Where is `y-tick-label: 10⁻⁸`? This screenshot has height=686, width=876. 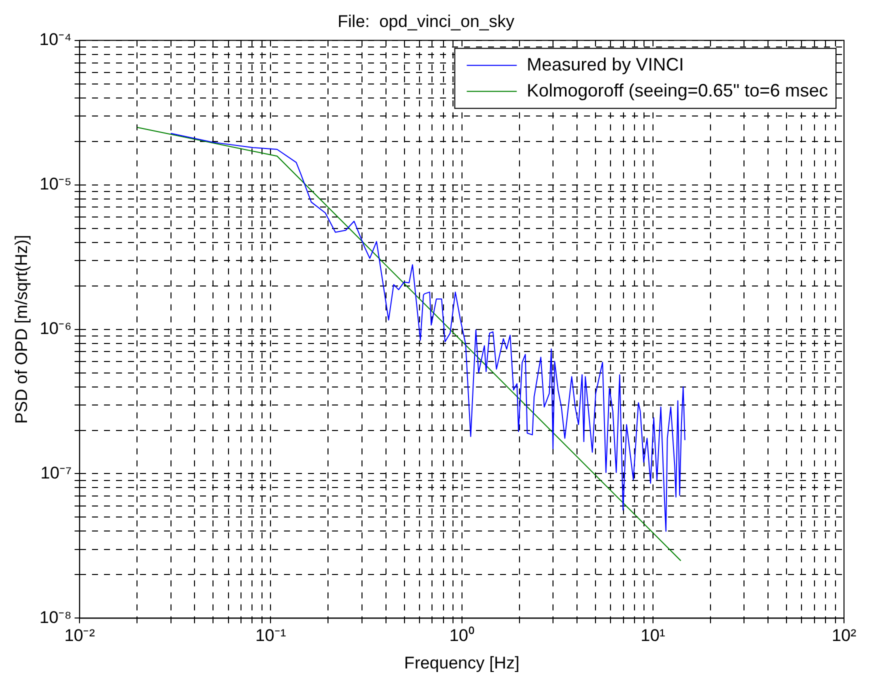 y-tick-label: 10⁻⁸ is located at coordinates (56, 617).